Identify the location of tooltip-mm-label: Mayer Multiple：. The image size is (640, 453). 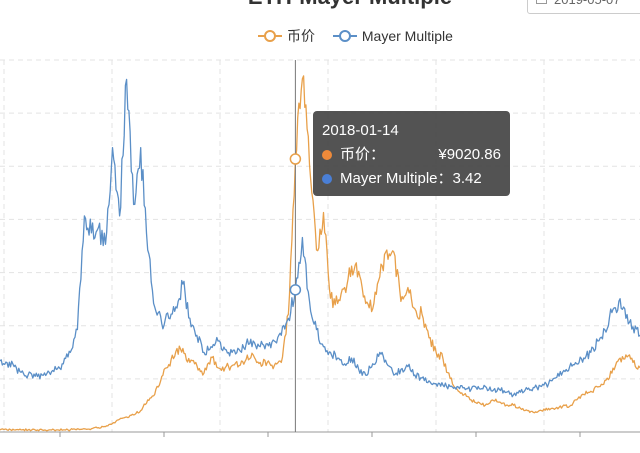
(396, 178).